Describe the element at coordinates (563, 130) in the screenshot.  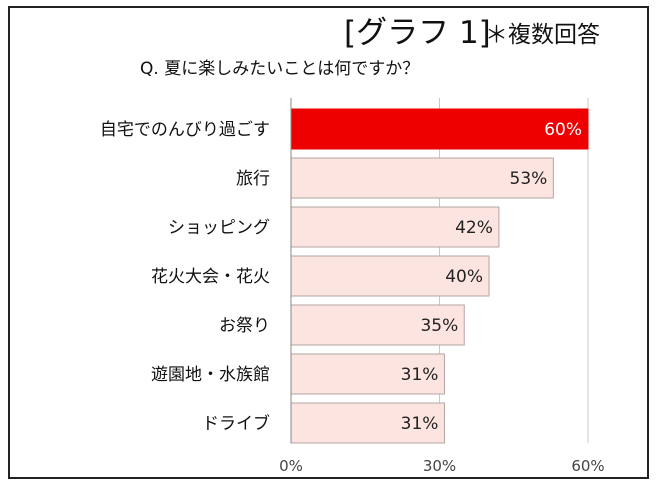
I see `value-label: 60%` at that location.